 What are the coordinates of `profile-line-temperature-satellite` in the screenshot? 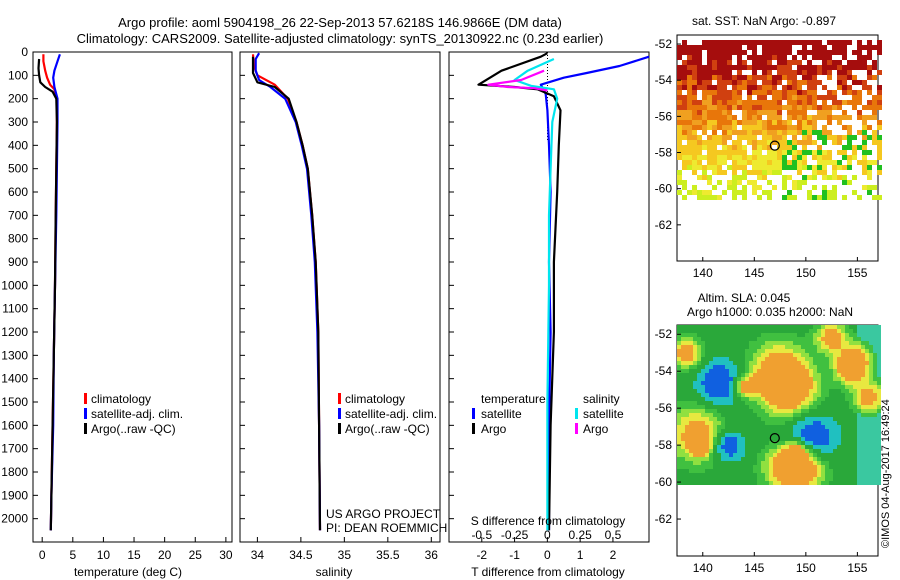 It's located at (594, 293).